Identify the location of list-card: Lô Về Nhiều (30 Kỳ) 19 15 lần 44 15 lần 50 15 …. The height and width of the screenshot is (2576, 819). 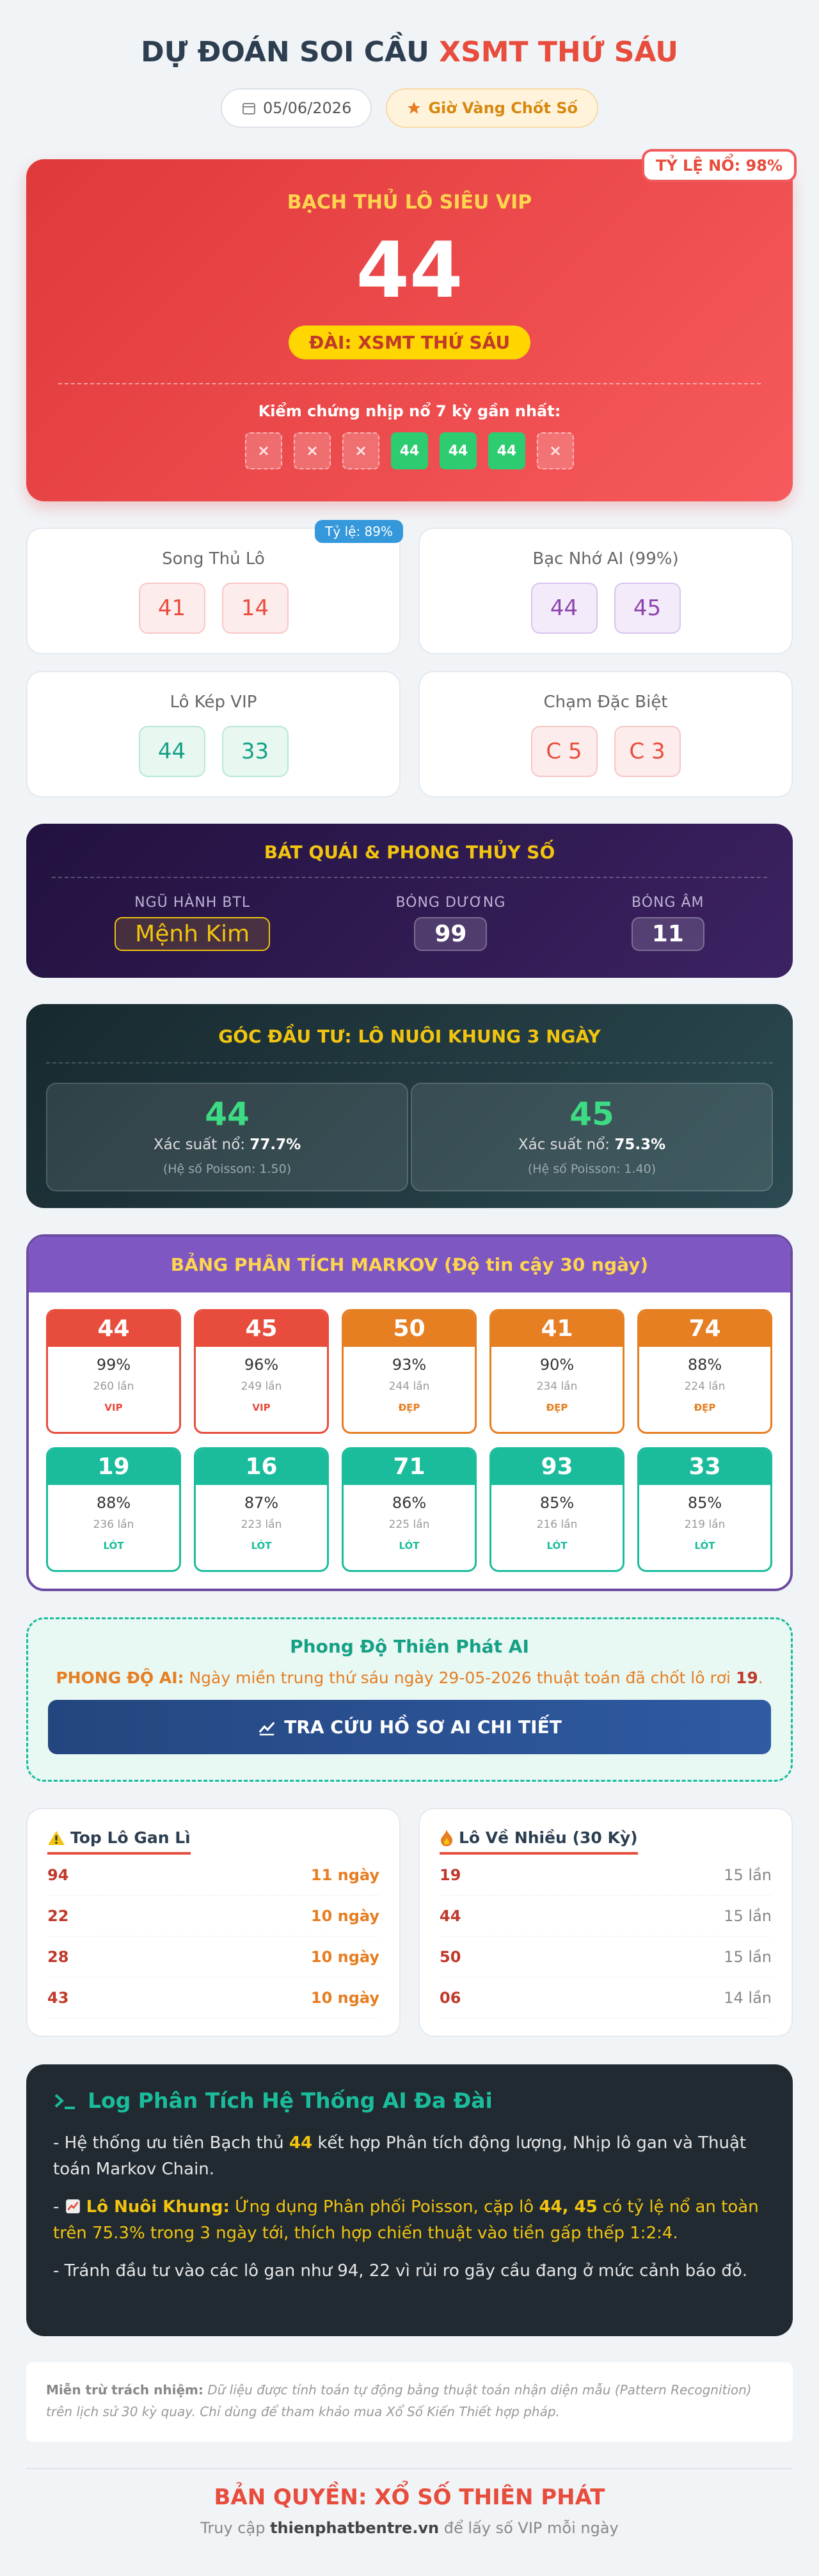
(606, 1922).